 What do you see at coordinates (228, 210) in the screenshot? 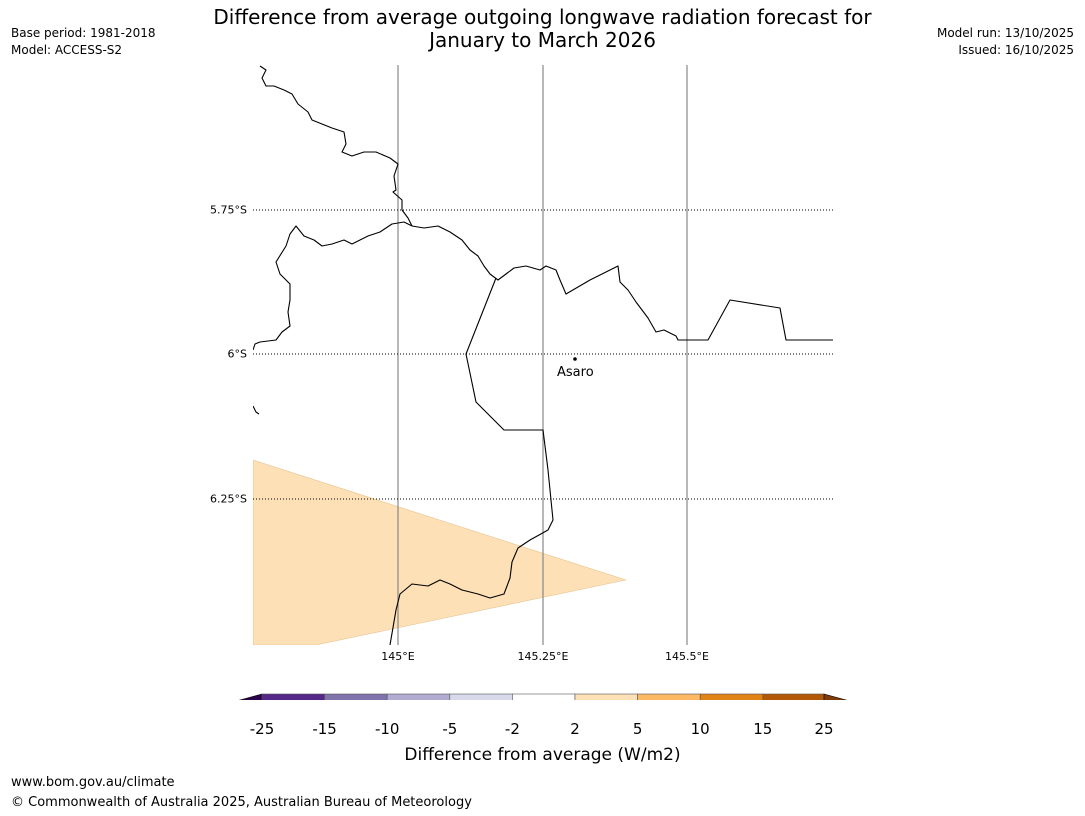
I see `lat-label-5-75s: 5.75°S` at bounding box center [228, 210].